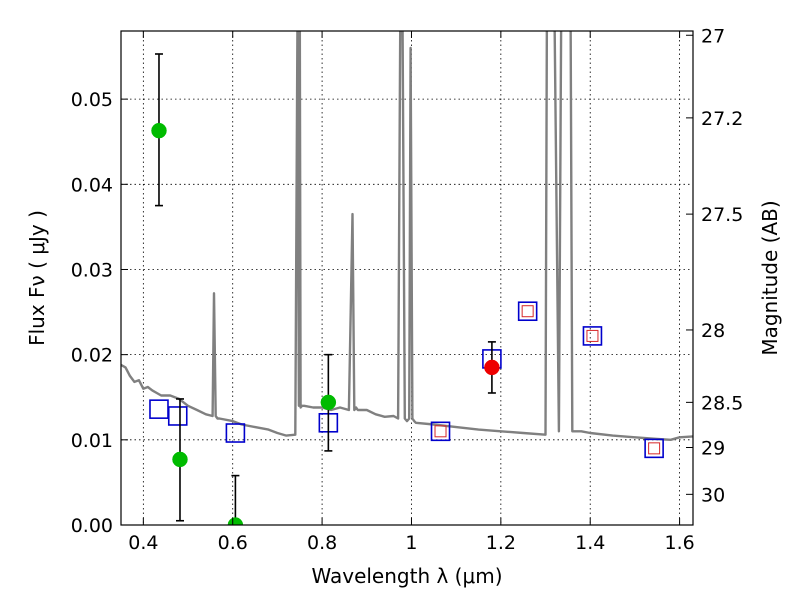 The height and width of the screenshot is (600, 800). What do you see at coordinates (99, 313) in the screenshot?
I see `y-axis: 0.00 0.01 0.02 0.03 0.04 0.05` at bounding box center [99, 313].